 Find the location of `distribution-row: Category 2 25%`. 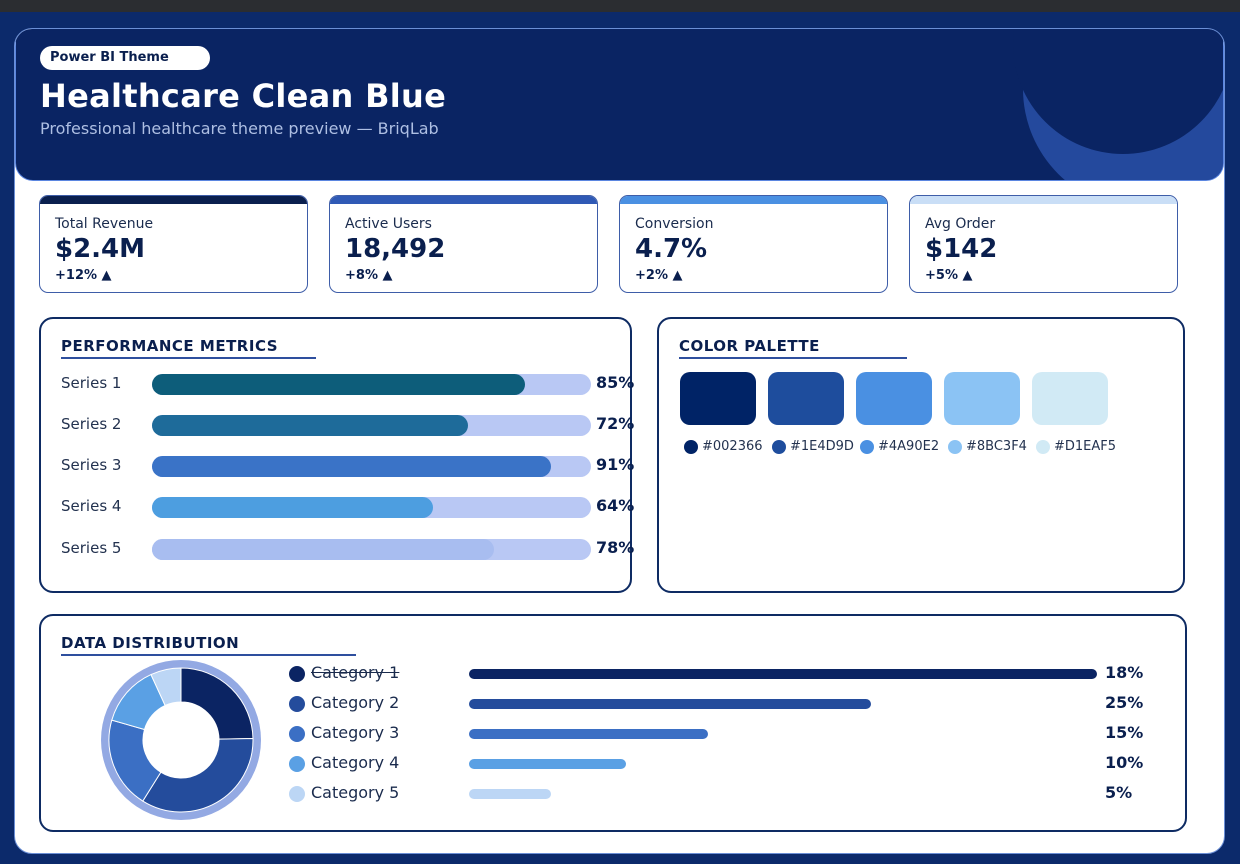

distribution-row: Category 2 25% is located at coordinates (719, 704).